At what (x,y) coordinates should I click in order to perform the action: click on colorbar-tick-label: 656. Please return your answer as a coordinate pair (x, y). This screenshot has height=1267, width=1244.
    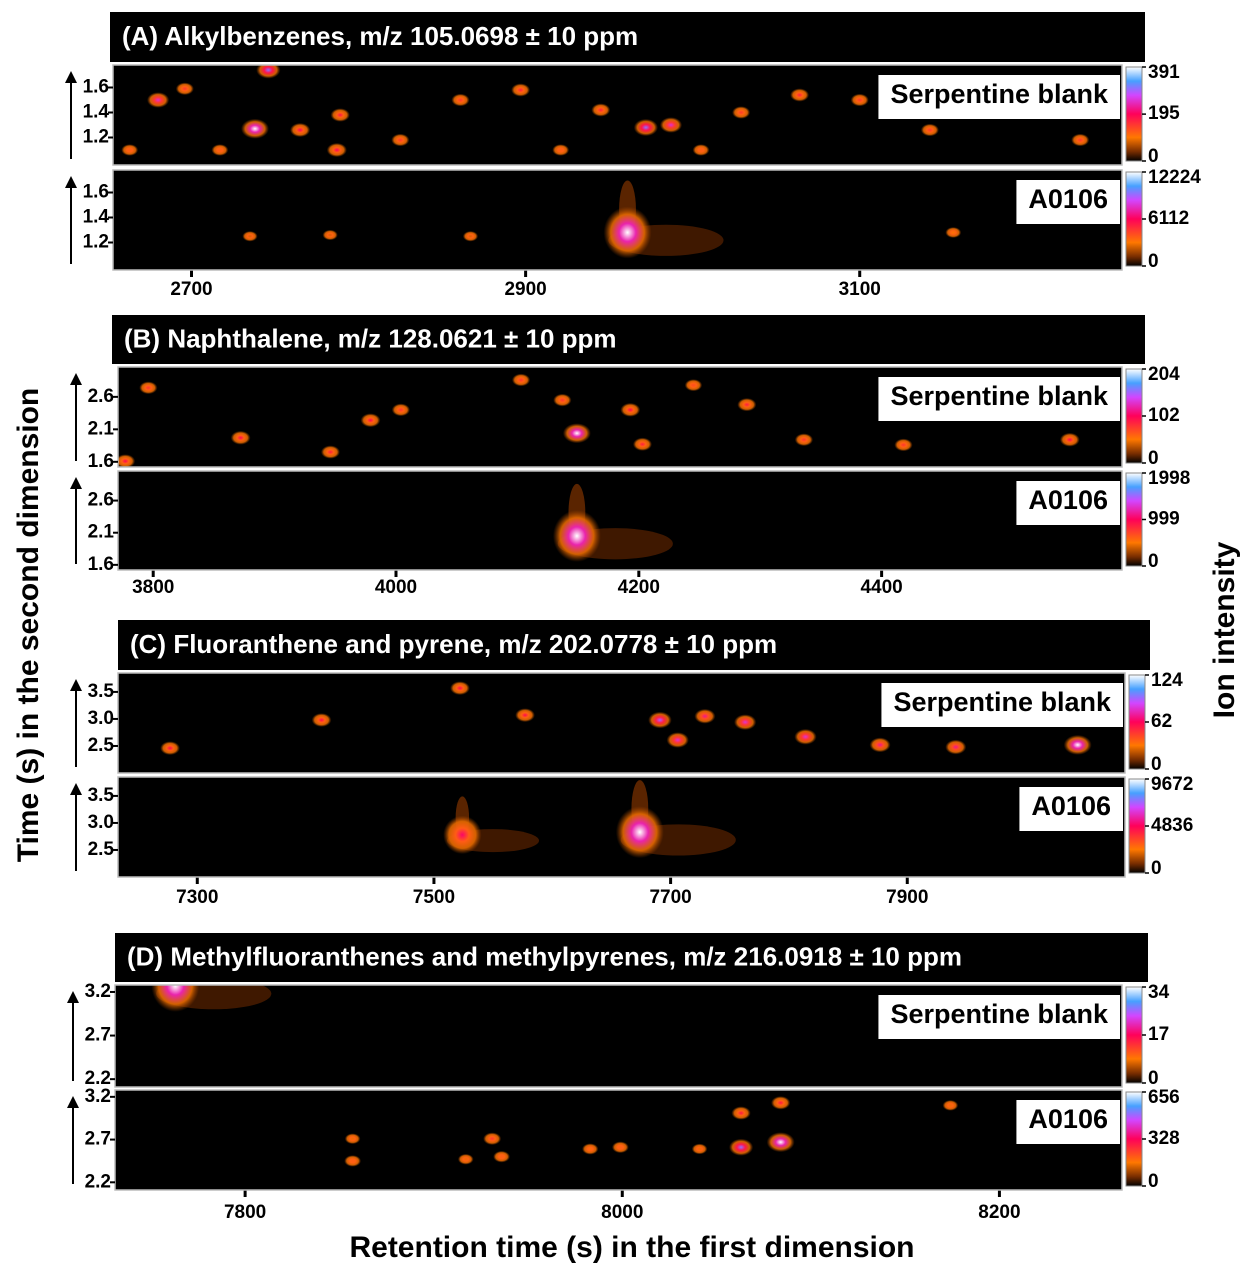
    Looking at the image, I should click on (1164, 1097).